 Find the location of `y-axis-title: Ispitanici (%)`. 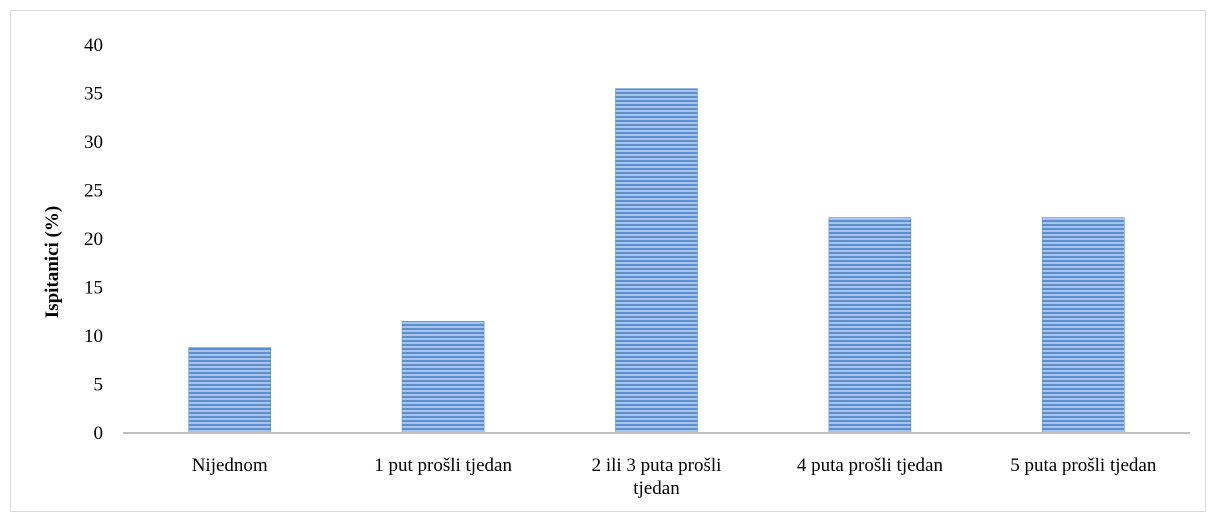

y-axis-title: Ispitanici (%) is located at coordinates (52, 262).